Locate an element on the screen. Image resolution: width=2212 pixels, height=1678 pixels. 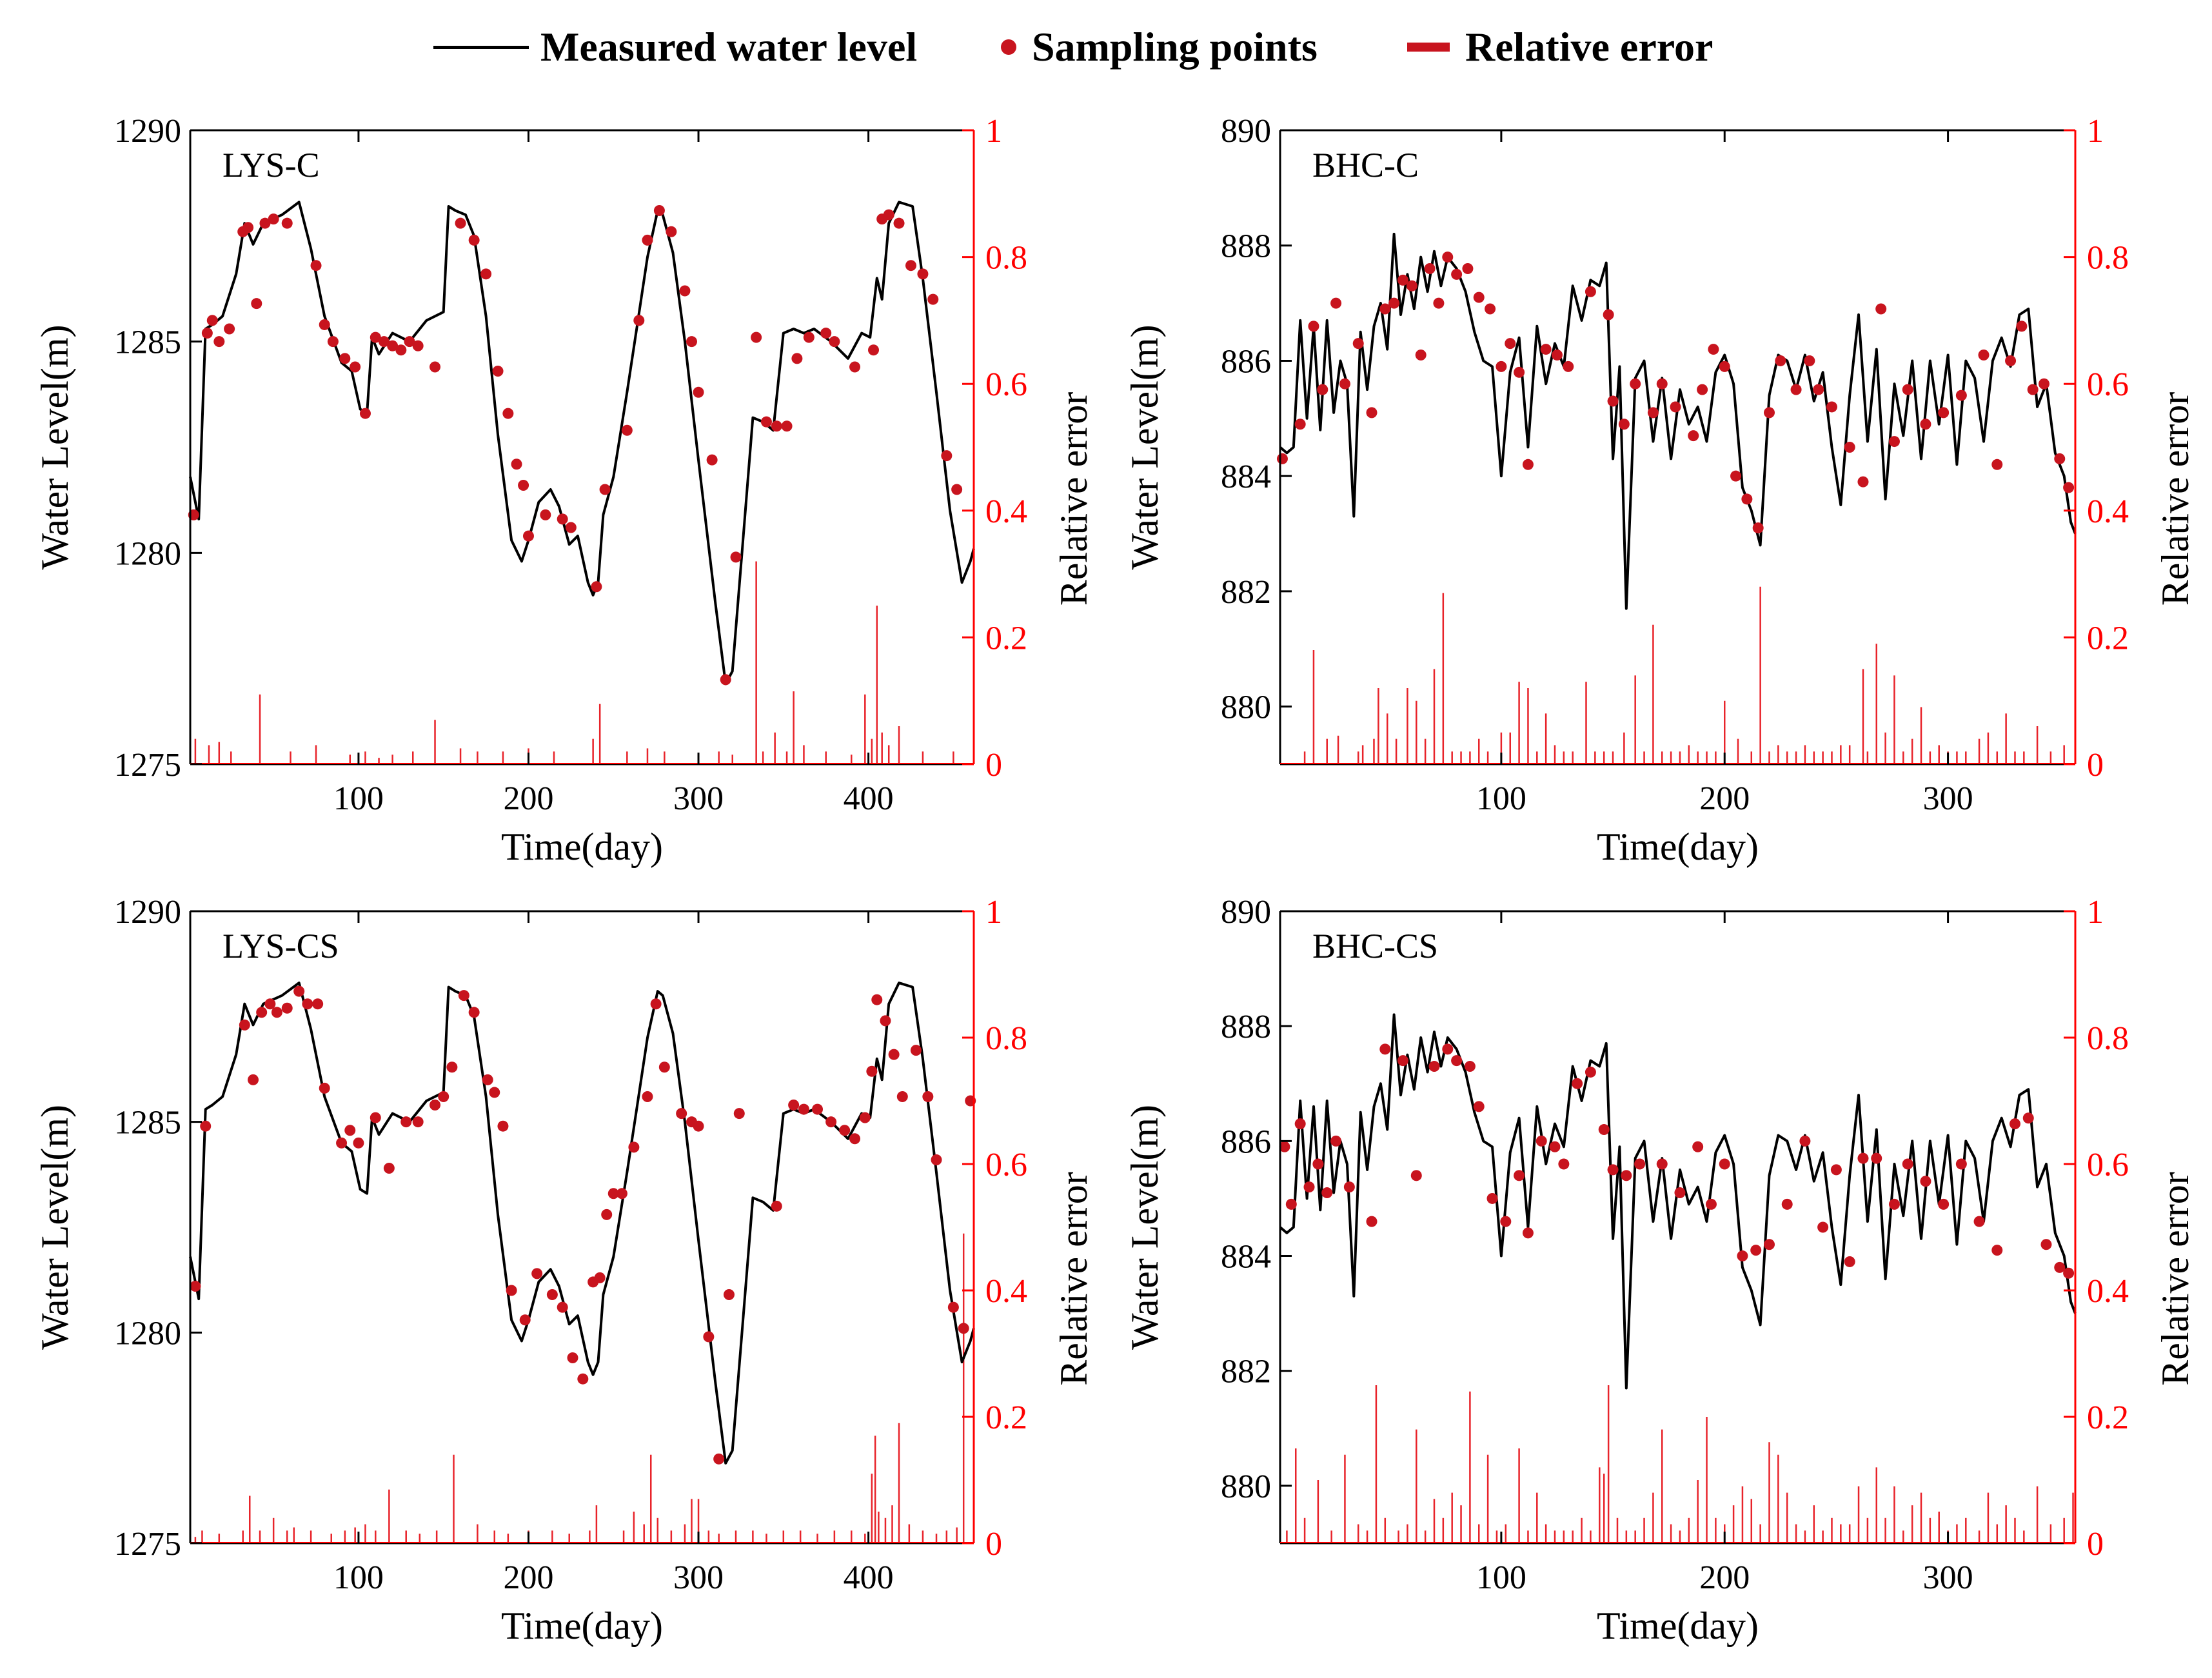
y2-tick-label: 1 is located at coordinates (2095, 912).